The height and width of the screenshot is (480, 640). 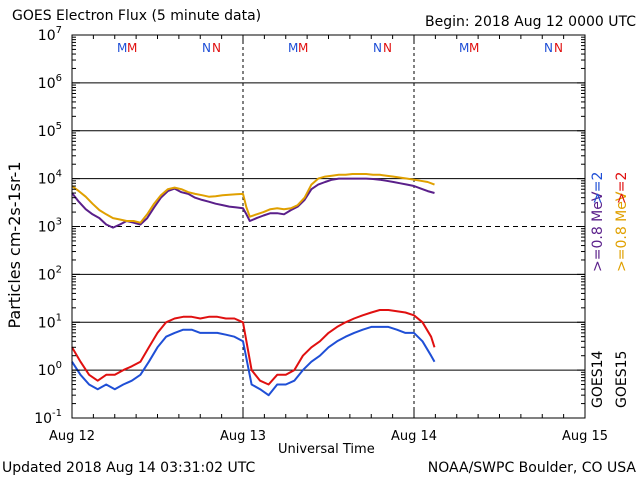 I want to click on y-axis-title: Particles cm-2s-1sr-1, so click(x=14, y=244).